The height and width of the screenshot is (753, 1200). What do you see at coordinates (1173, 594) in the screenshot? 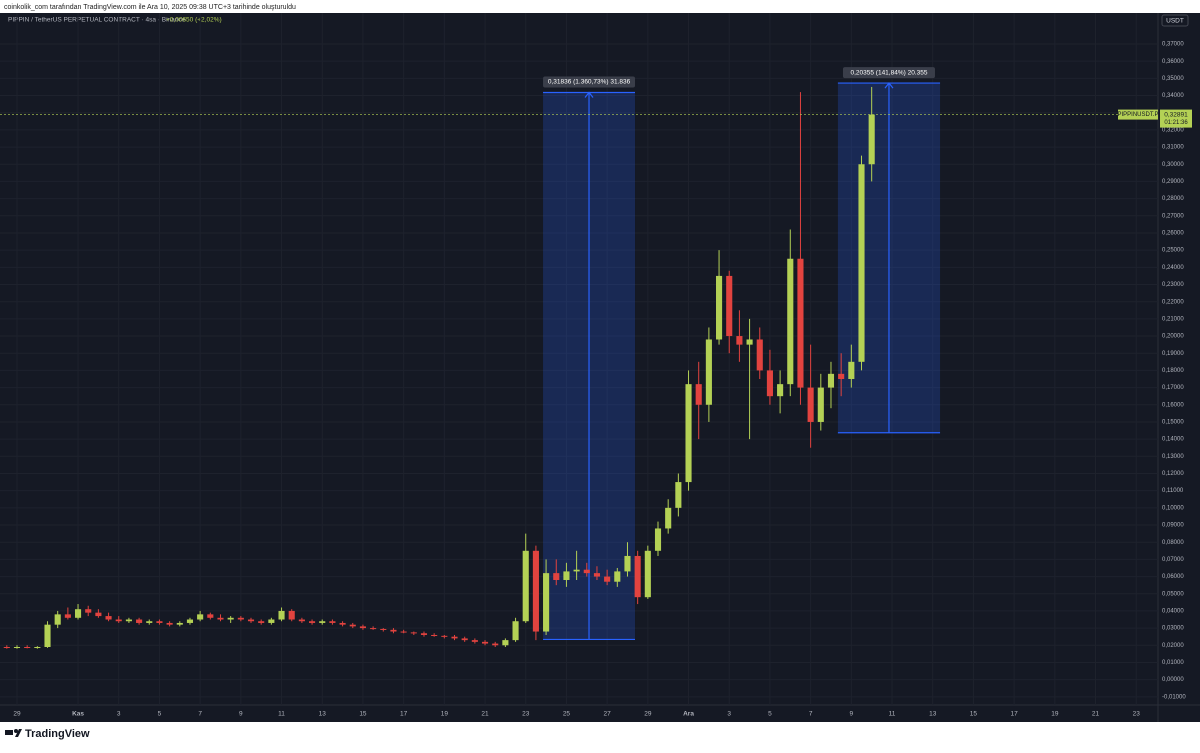
I see `y-tick-label: 0,05000` at bounding box center [1173, 594].